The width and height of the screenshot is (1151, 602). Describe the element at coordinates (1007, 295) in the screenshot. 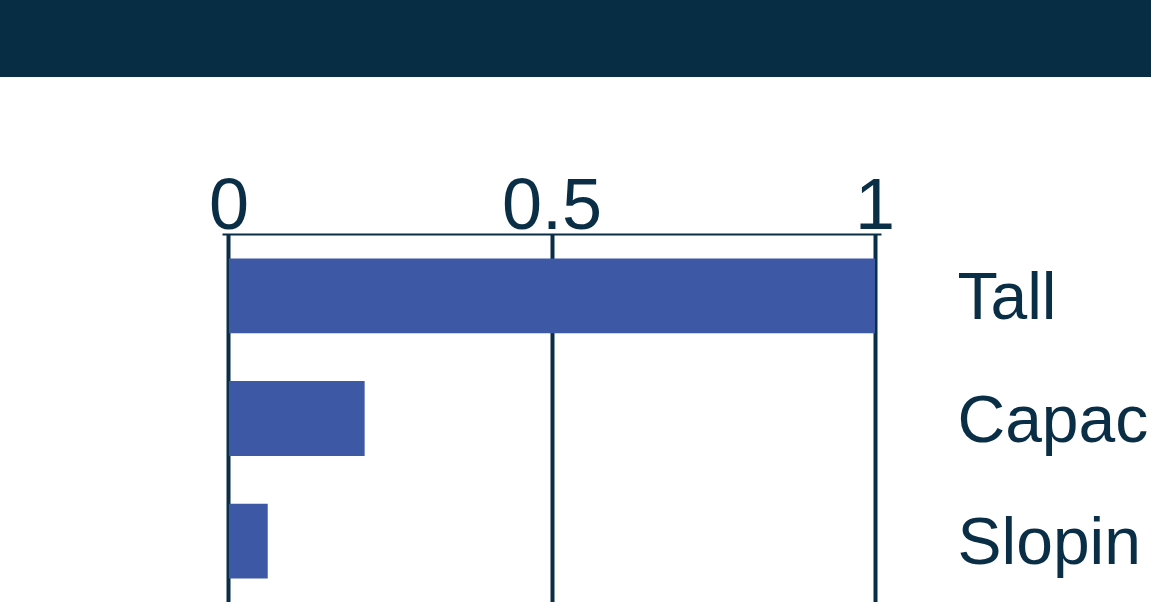

I see `y-tick-label: Tall` at that location.